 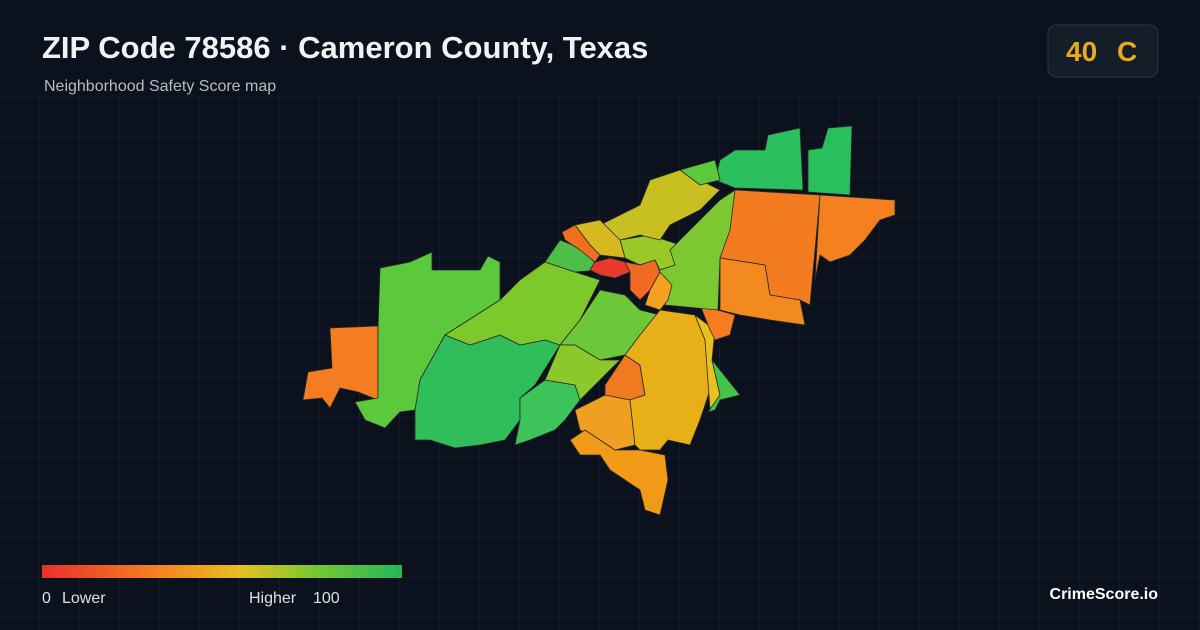 What do you see at coordinates (345, 47) in the screenshot?
I see `title: ZIP Code 78586 · Cameron County, Texas` at bounding box center [345, 47].